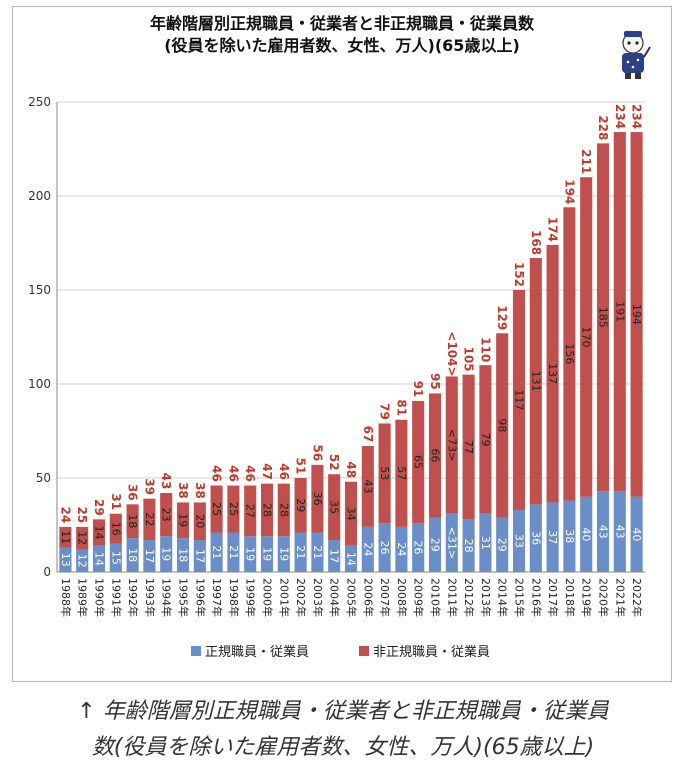 The image size is (686, 782). I want to click on label-regular: 12, so click(82, 561).